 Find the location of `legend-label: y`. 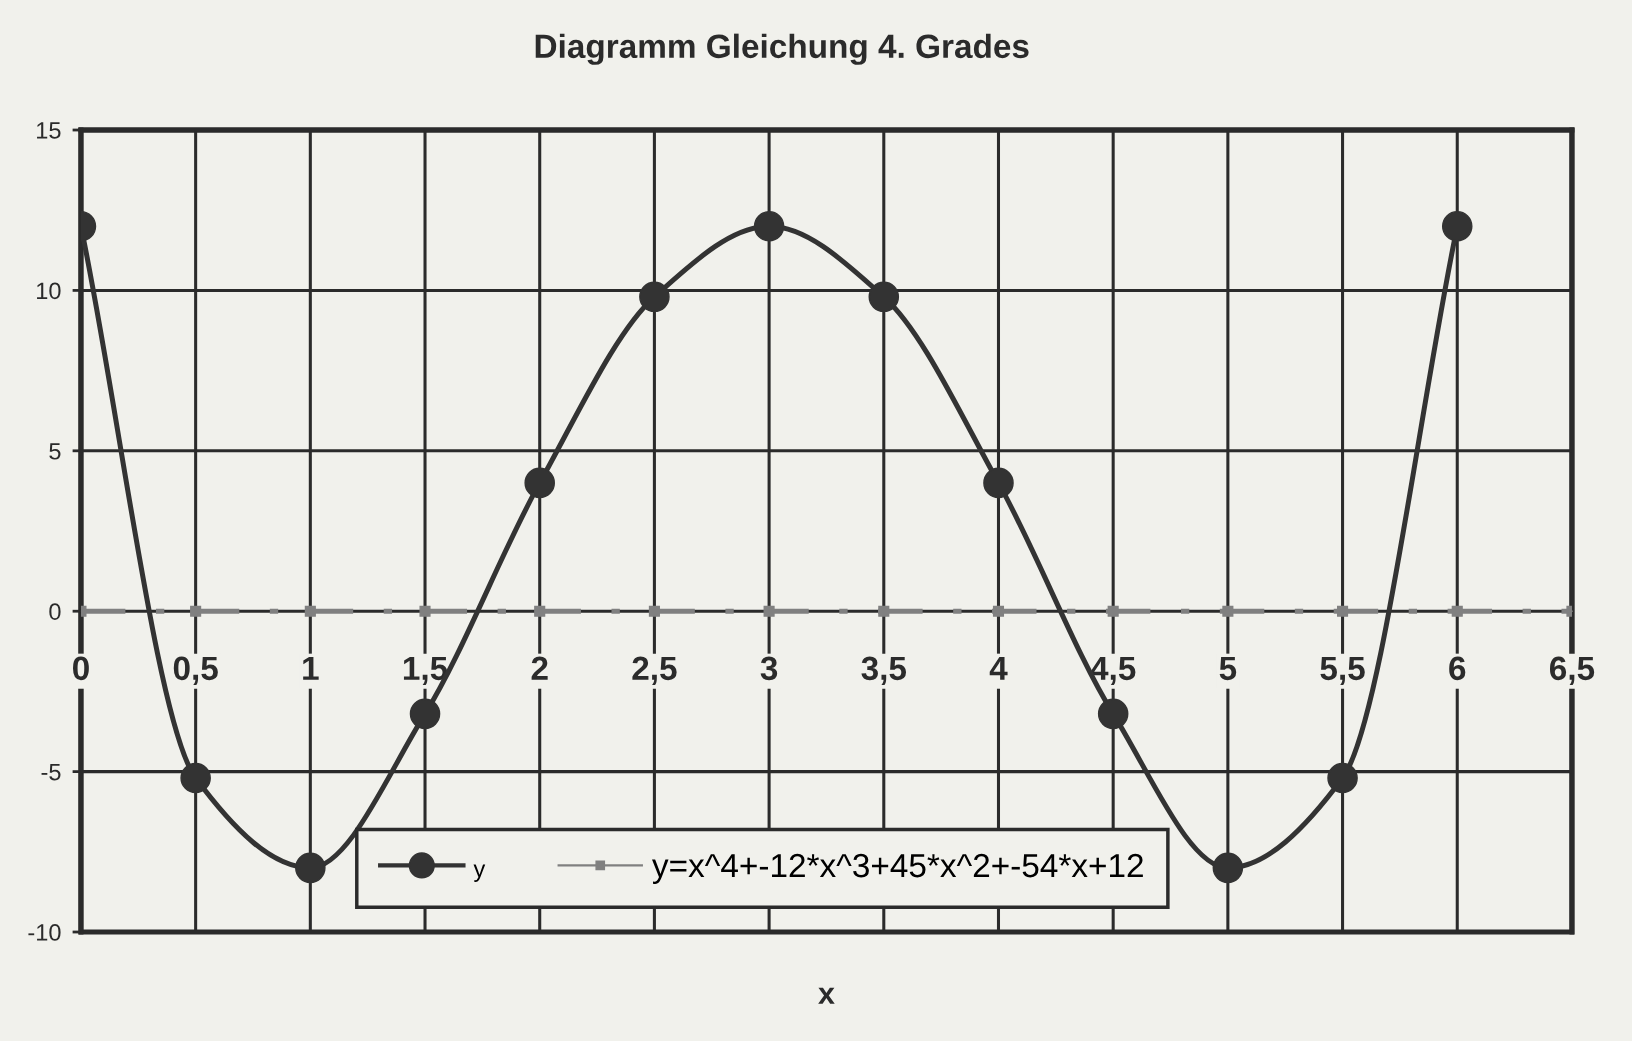

legend-label: y is located at coordinates (479, 873).